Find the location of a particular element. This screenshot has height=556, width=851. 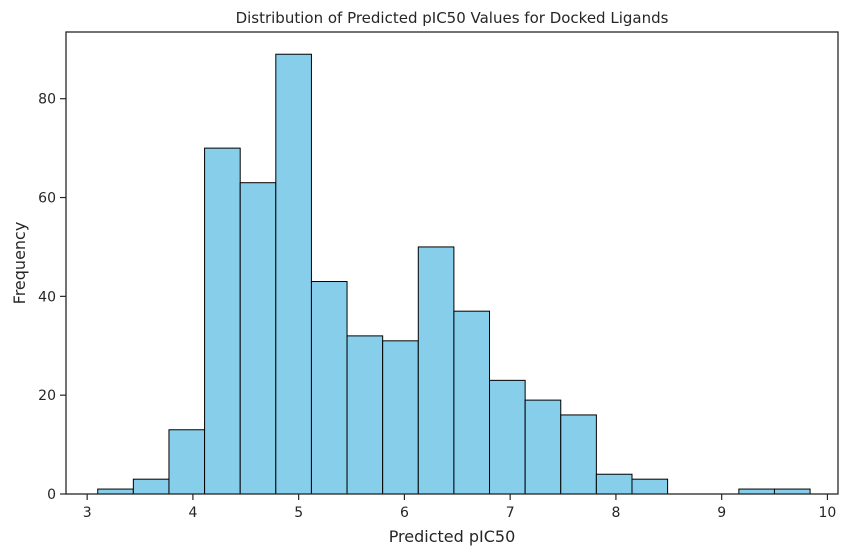

y-axis-label: Frequency is located at coordinates (19, 263).